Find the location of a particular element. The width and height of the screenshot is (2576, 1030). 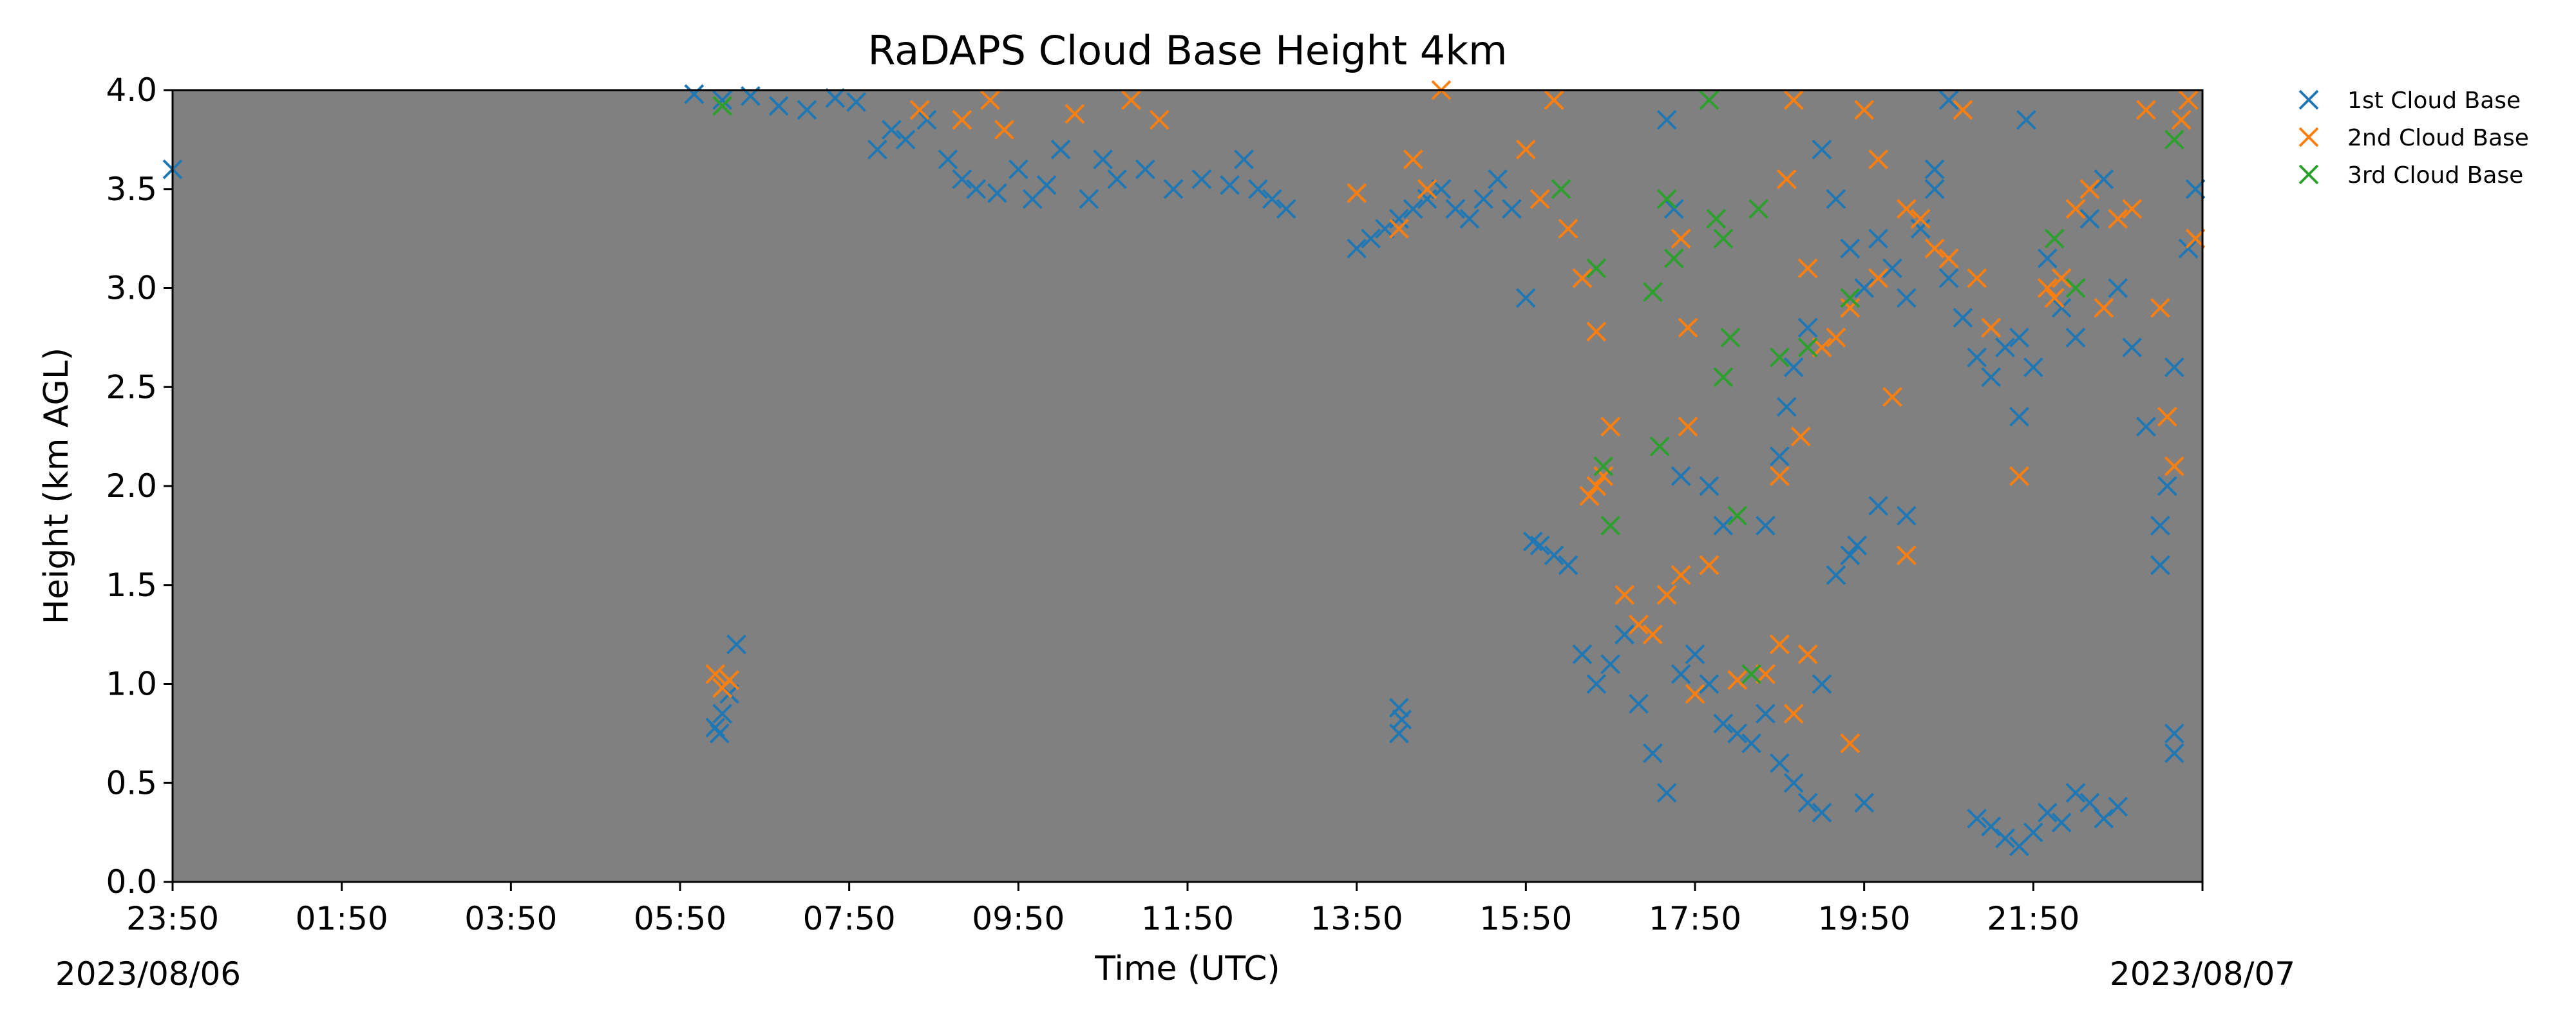

x-tick-label: 07:50 is located at coordinates (849, 918).